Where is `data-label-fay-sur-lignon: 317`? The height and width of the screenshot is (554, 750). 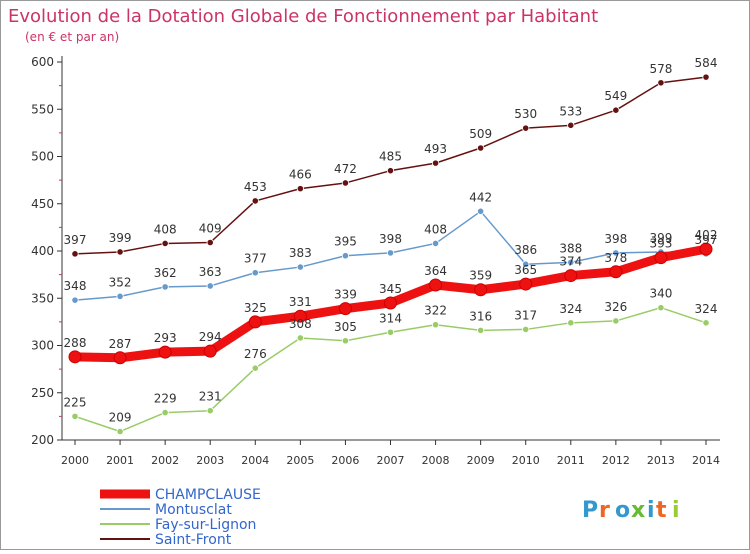
data-label-fay-sur-lignon: 317 is located at coordinates (525, 315).